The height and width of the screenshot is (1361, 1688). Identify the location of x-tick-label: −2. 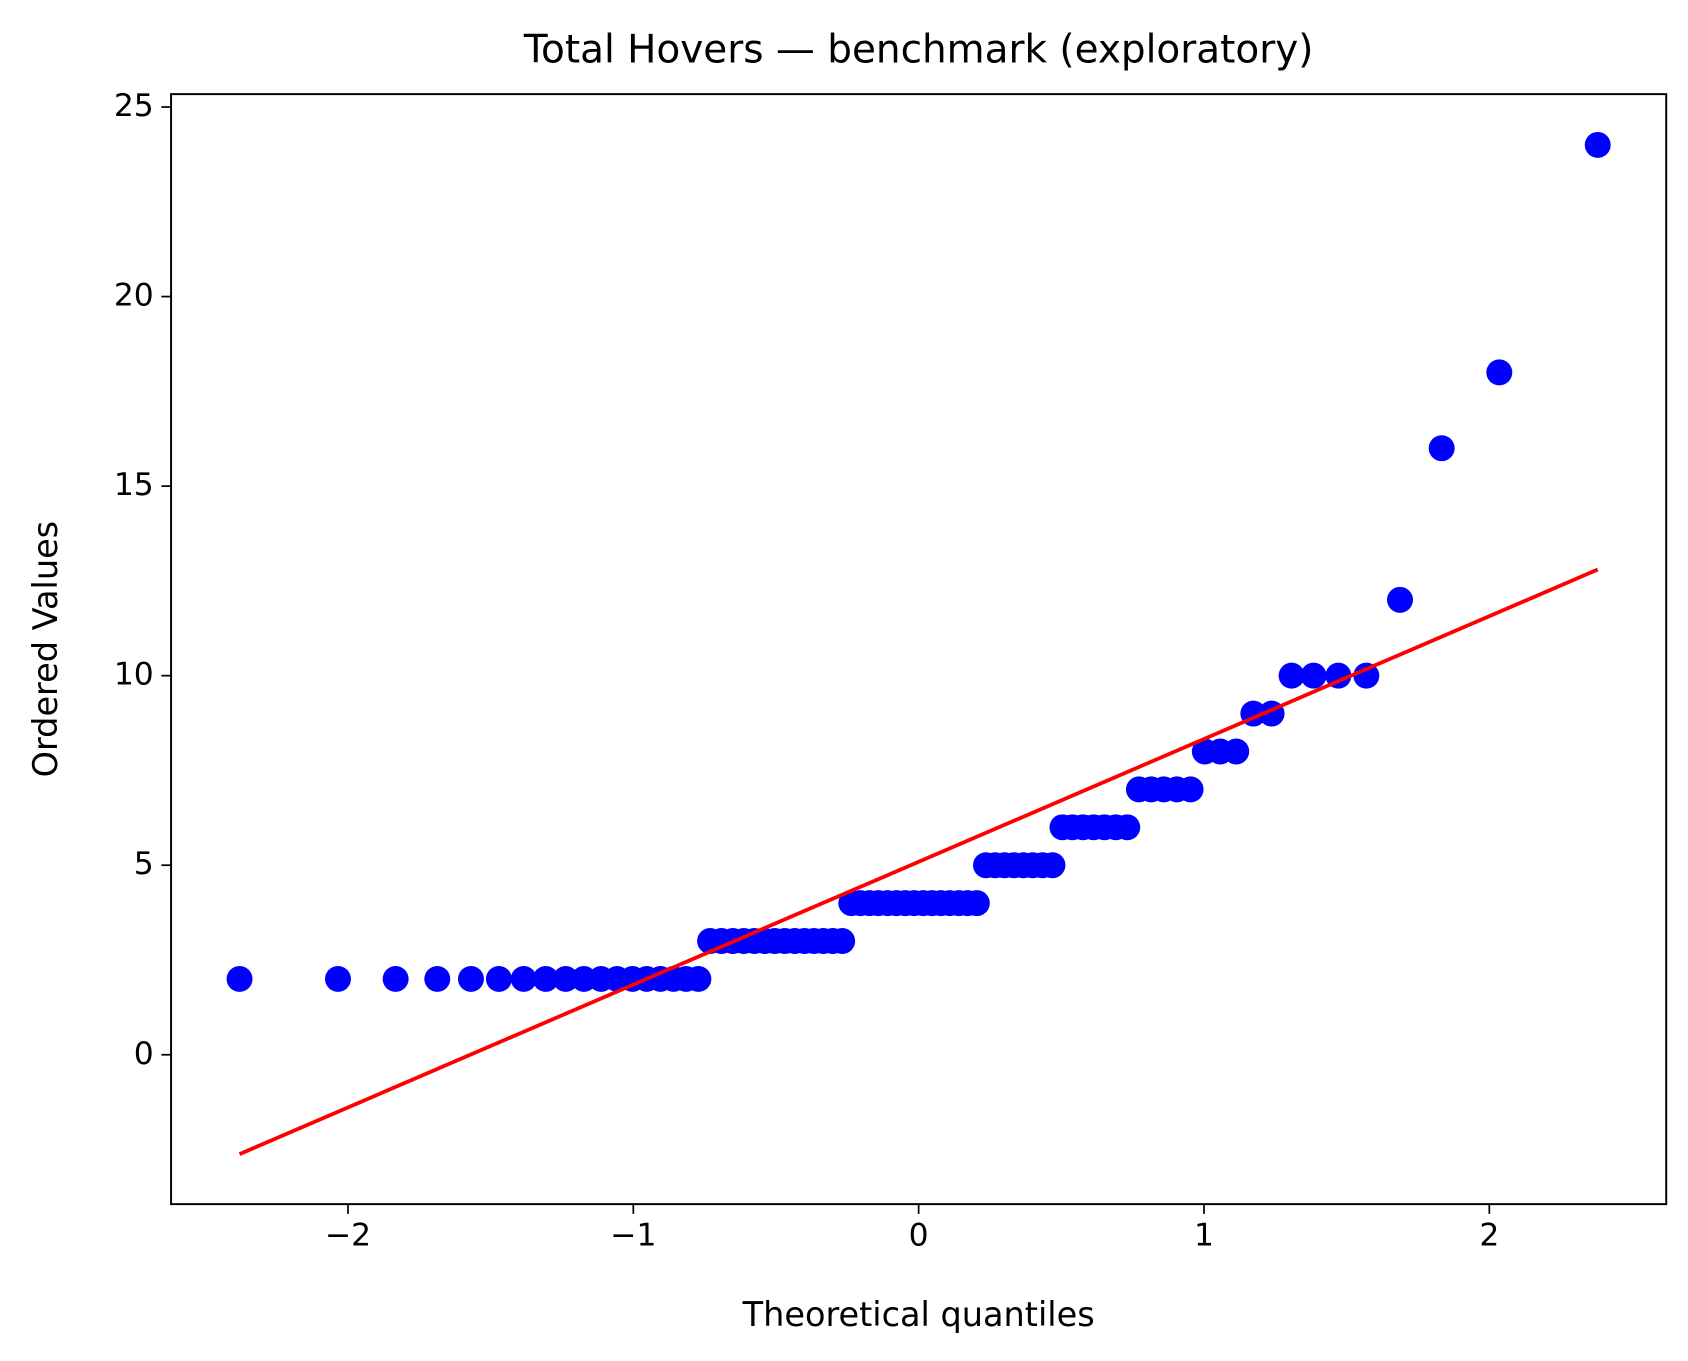
(348, 1236).